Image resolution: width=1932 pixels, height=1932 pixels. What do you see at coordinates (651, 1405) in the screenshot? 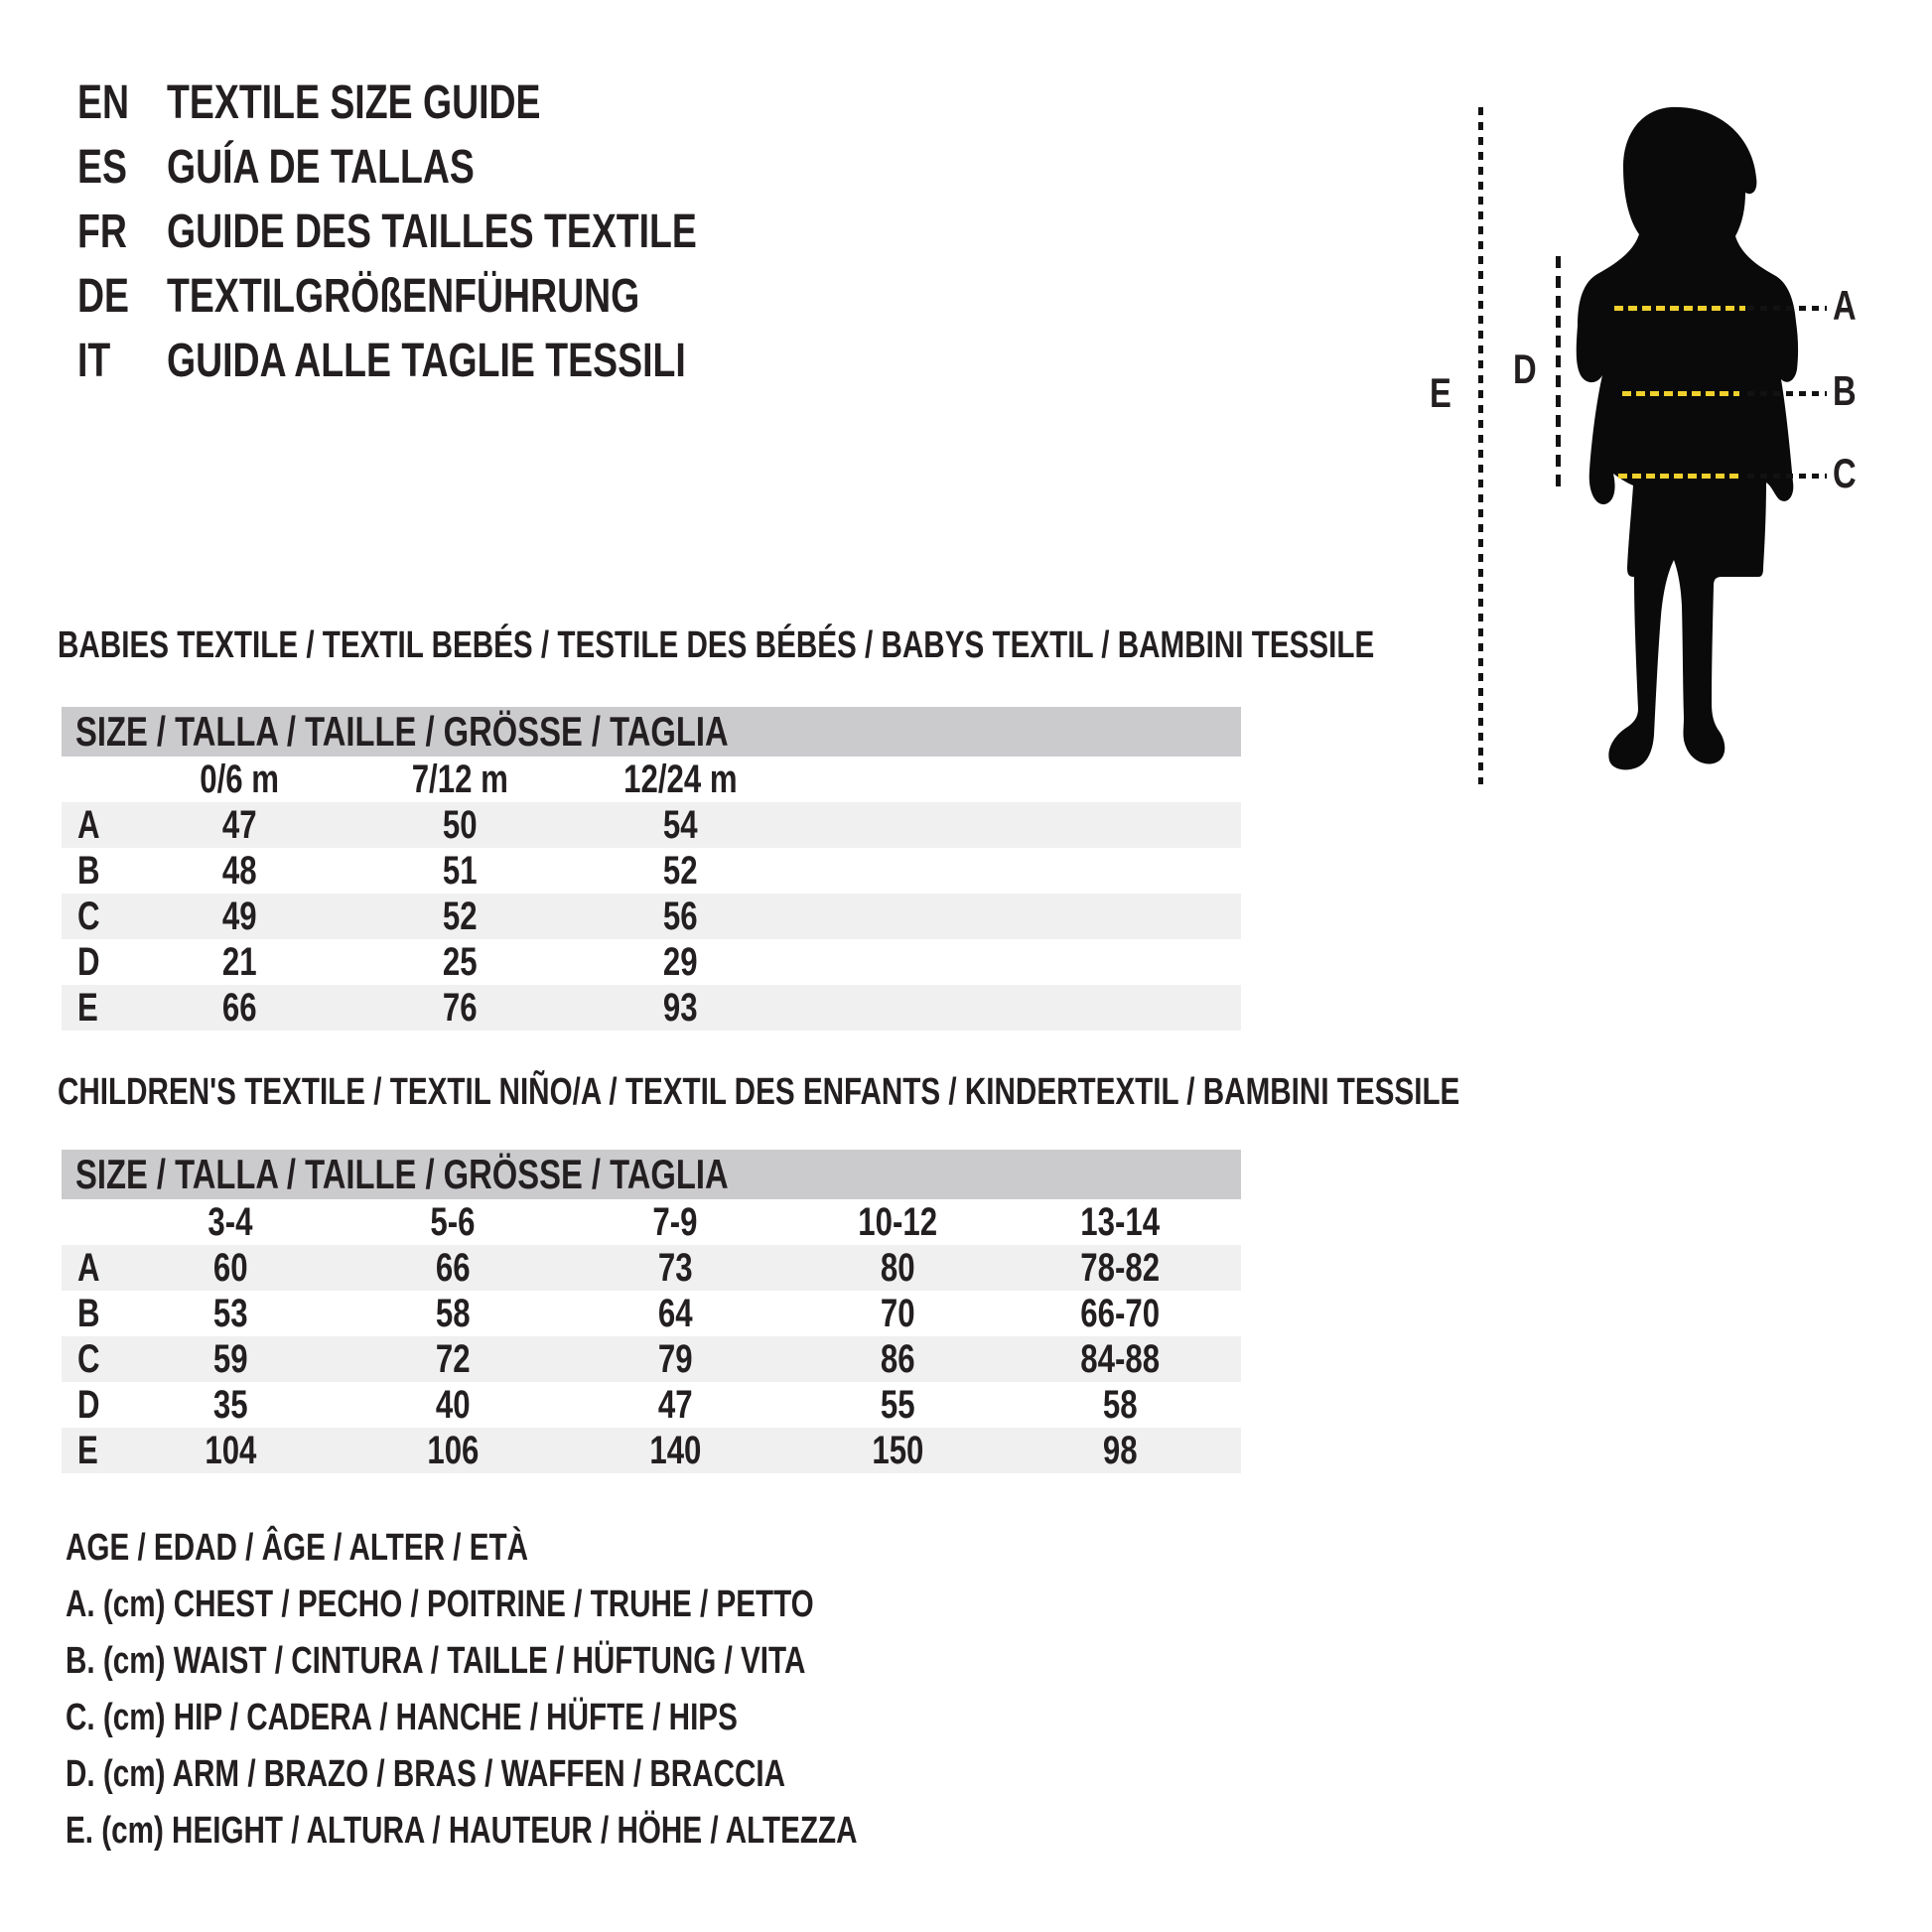
I see `children-table-row-D: D 35 40 47 55 58` at bounding box center [651, 1405].